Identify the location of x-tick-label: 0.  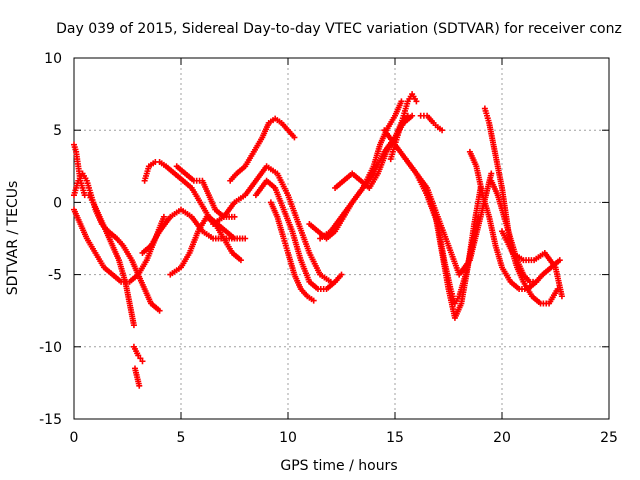
(74, 438).